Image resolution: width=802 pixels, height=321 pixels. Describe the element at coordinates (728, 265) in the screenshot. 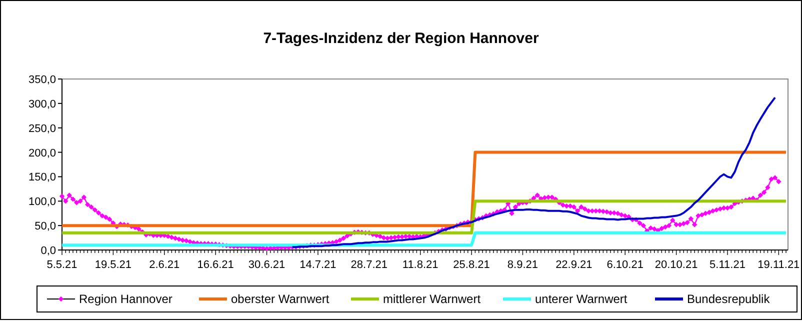

I see `x-tick-label: 5.11.21` at that location.